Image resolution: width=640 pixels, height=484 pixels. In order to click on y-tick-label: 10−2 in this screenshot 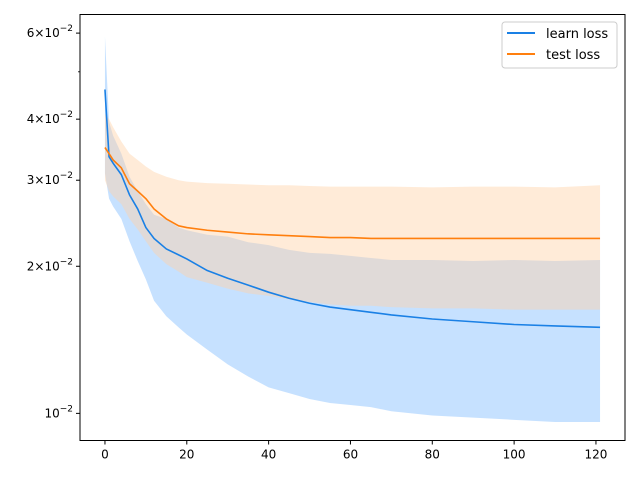, I will do `click(58, 412)`.